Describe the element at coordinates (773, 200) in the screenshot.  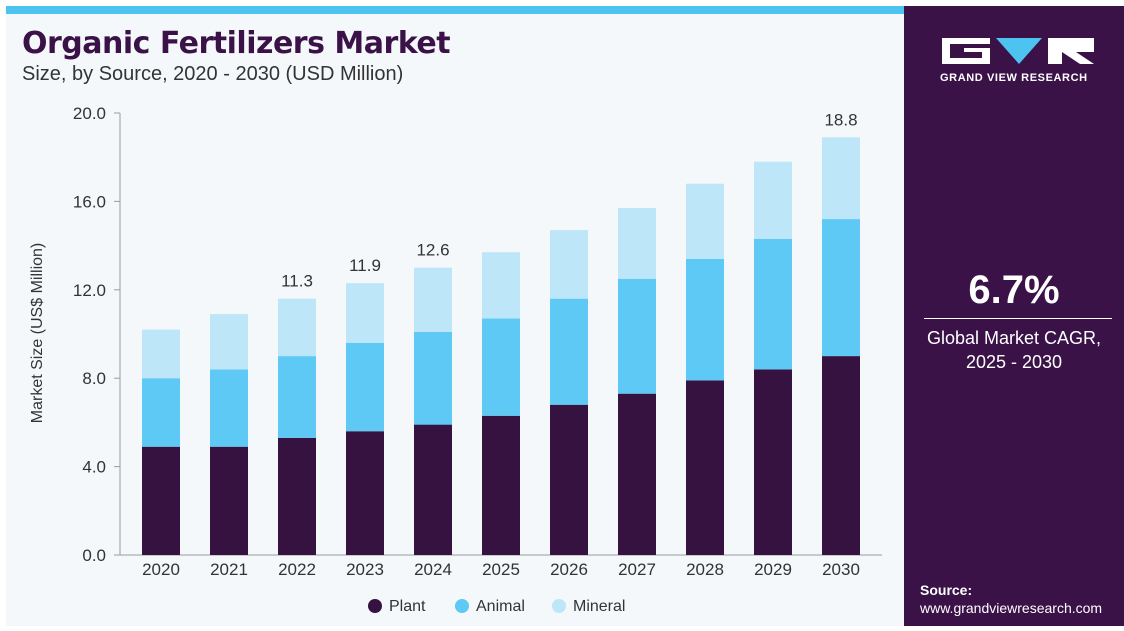
I see `bar-mineral-2029` at that location.